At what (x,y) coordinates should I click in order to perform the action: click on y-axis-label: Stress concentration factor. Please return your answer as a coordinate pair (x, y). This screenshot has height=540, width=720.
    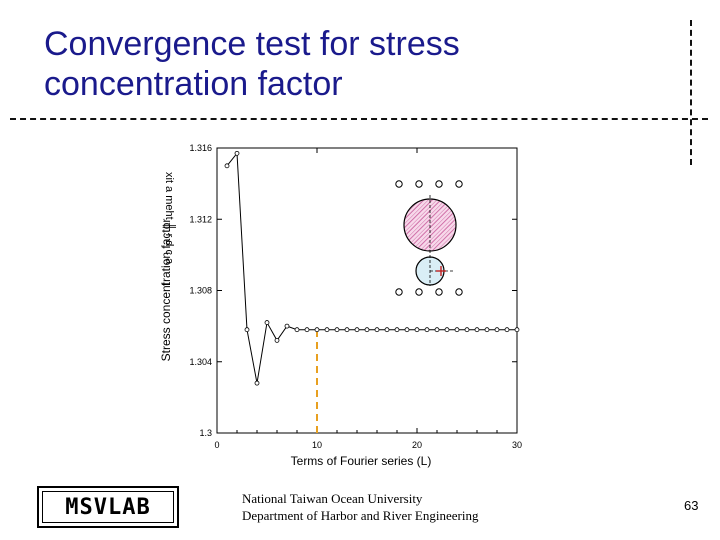
    Looking at the image, I should click on (166, 290).